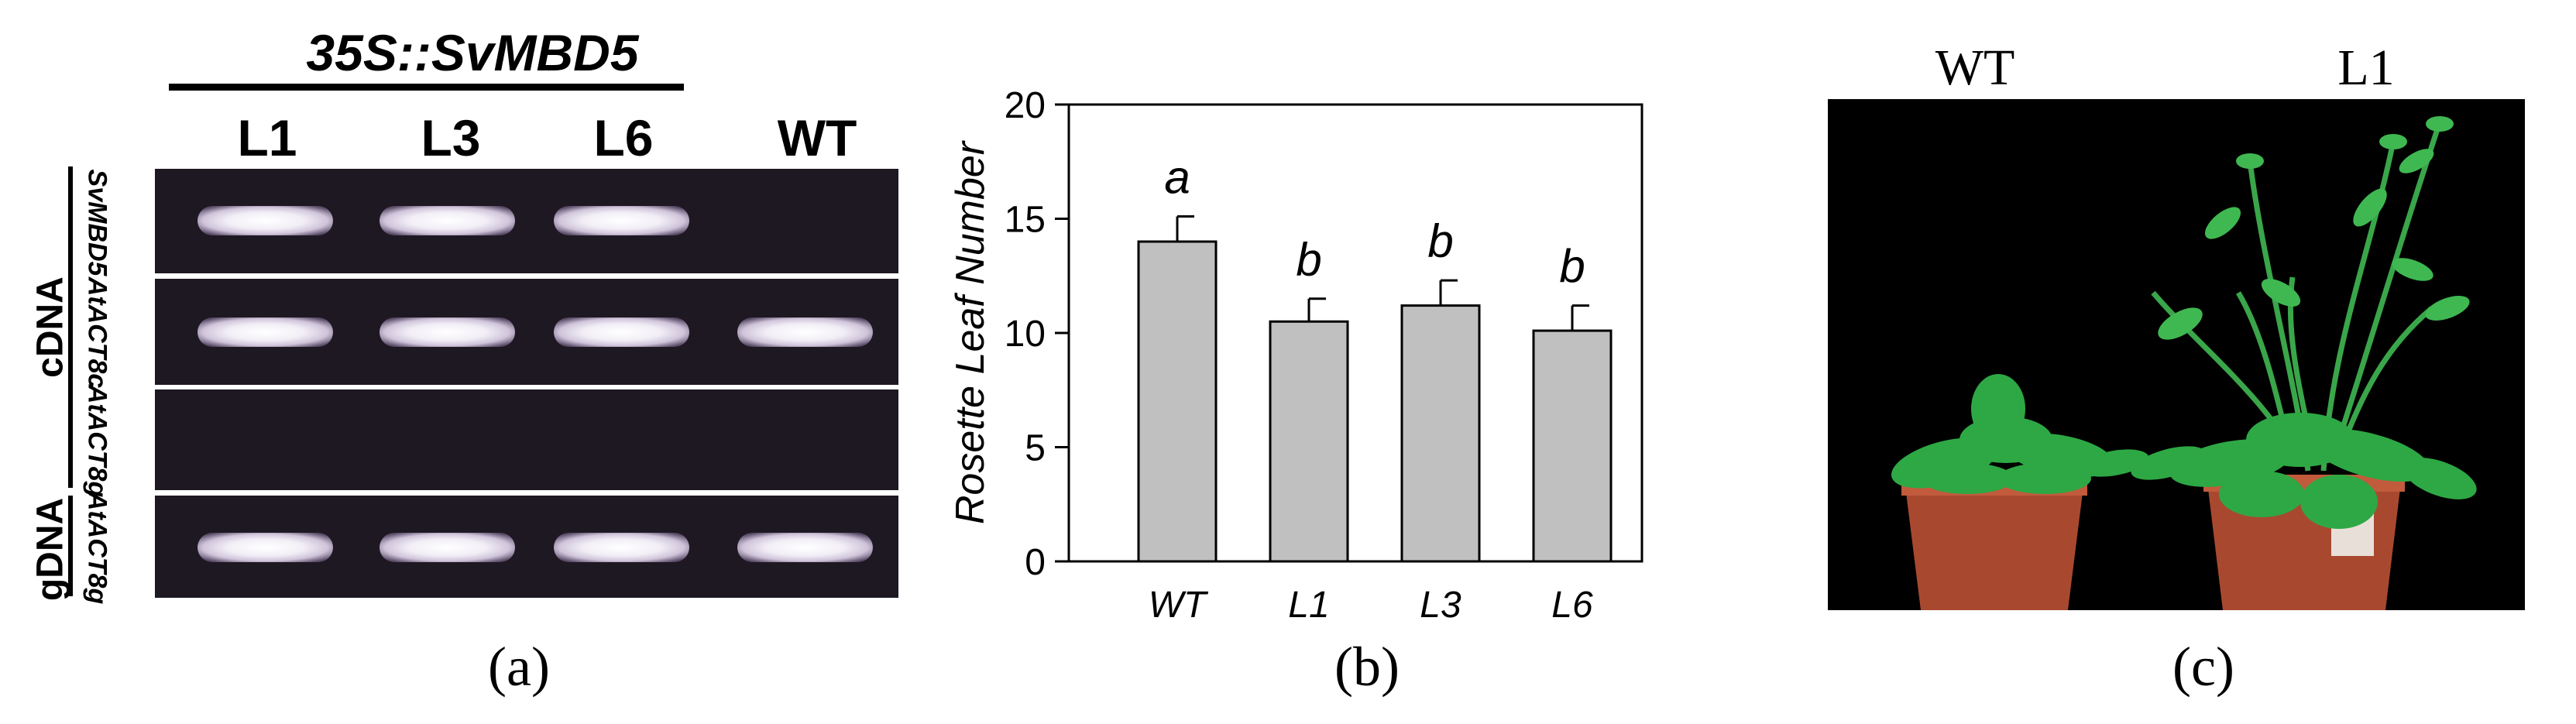 Image resolution: width=2576 pixels, height=724 pixels. I want to click on gene-label-atact8c: AtACT8c, so click(97, 332).